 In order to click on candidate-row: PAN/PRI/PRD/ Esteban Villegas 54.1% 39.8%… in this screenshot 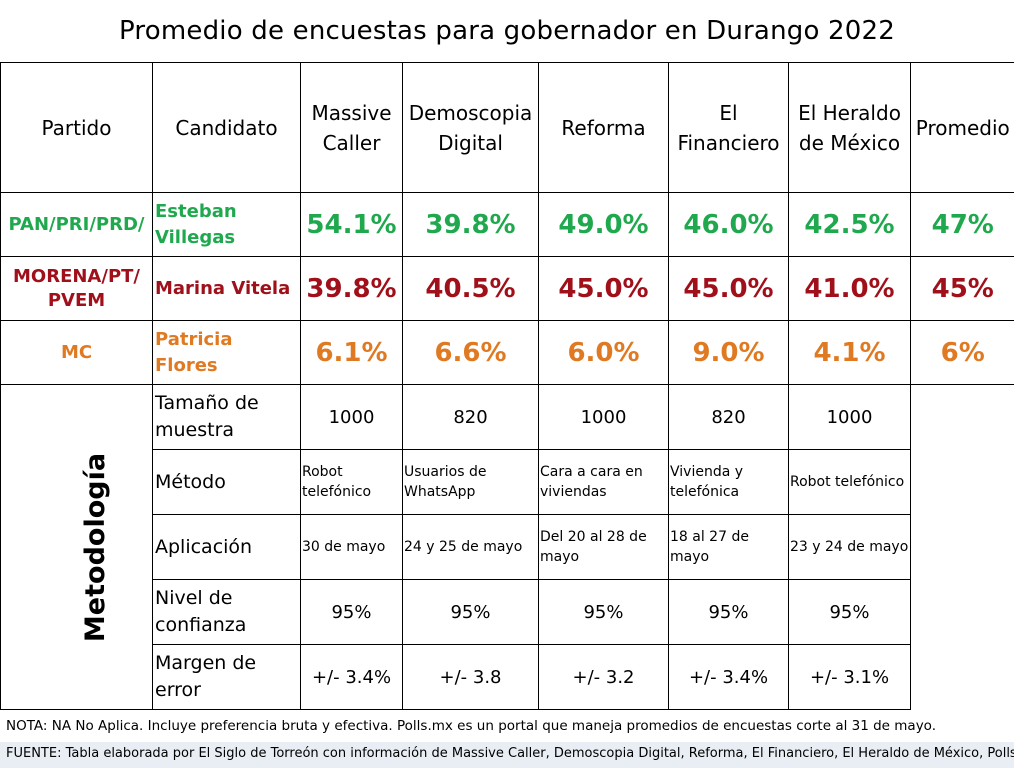, I will do `click(507, 224)`.